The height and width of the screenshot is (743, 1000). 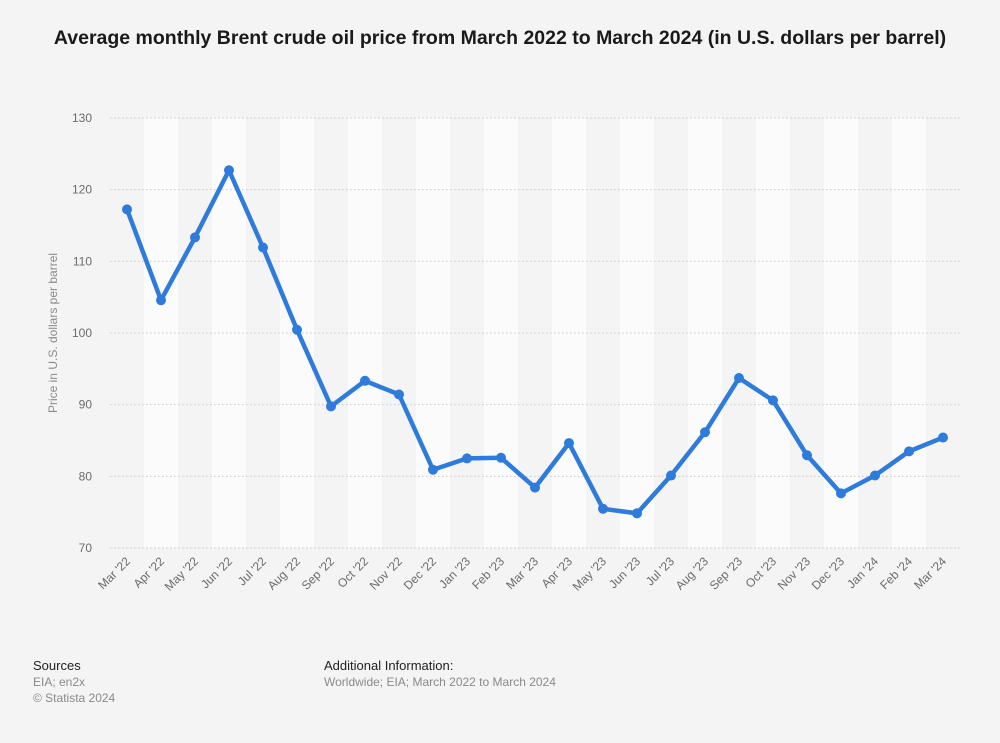 I want to click on y-tick-label: 100, so click(x=82, y=333).